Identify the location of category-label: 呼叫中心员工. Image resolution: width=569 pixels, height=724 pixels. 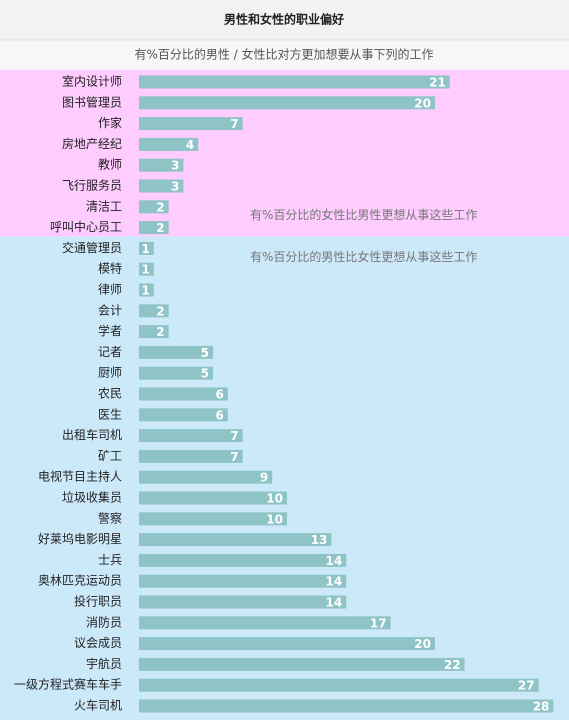
(86, 226).